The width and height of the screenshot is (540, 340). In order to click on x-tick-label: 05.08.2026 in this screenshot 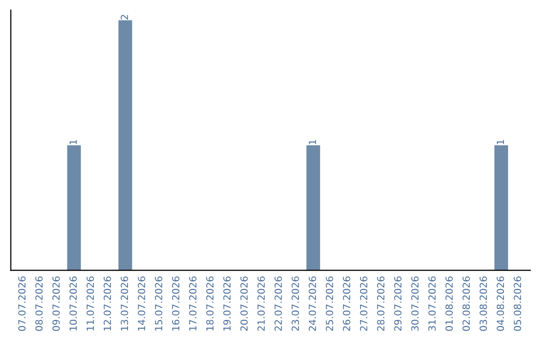, I will do `click(518, 303)`.